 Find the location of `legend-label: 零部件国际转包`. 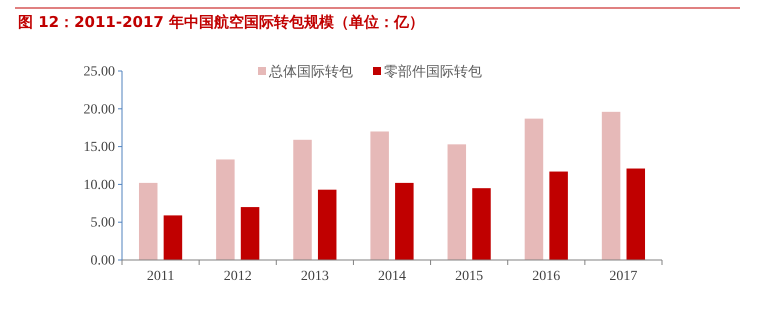

legend-label: 零部件国际转包 is located at coordinates (433, 72).